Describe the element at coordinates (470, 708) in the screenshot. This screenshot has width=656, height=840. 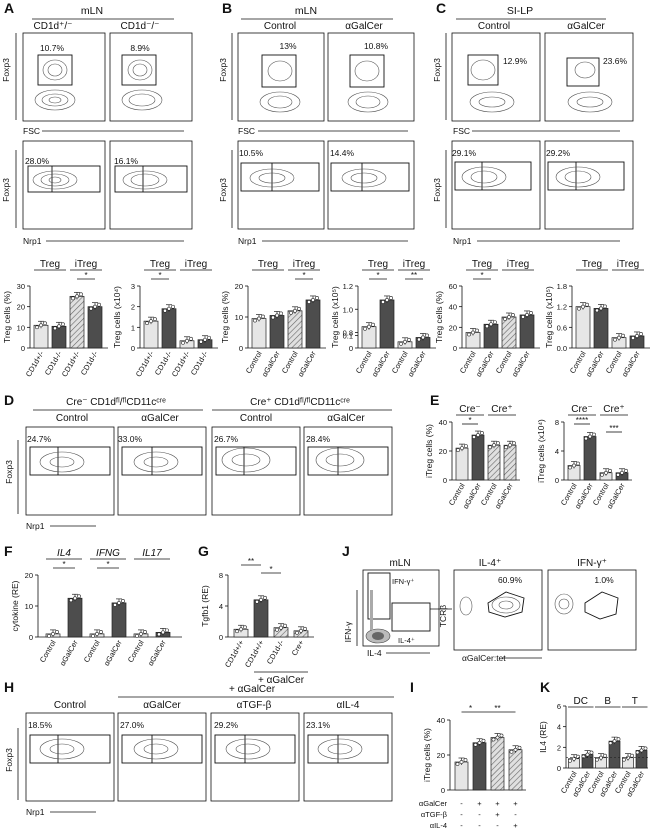
I see `panel-i-sig1-label: *` at that location.